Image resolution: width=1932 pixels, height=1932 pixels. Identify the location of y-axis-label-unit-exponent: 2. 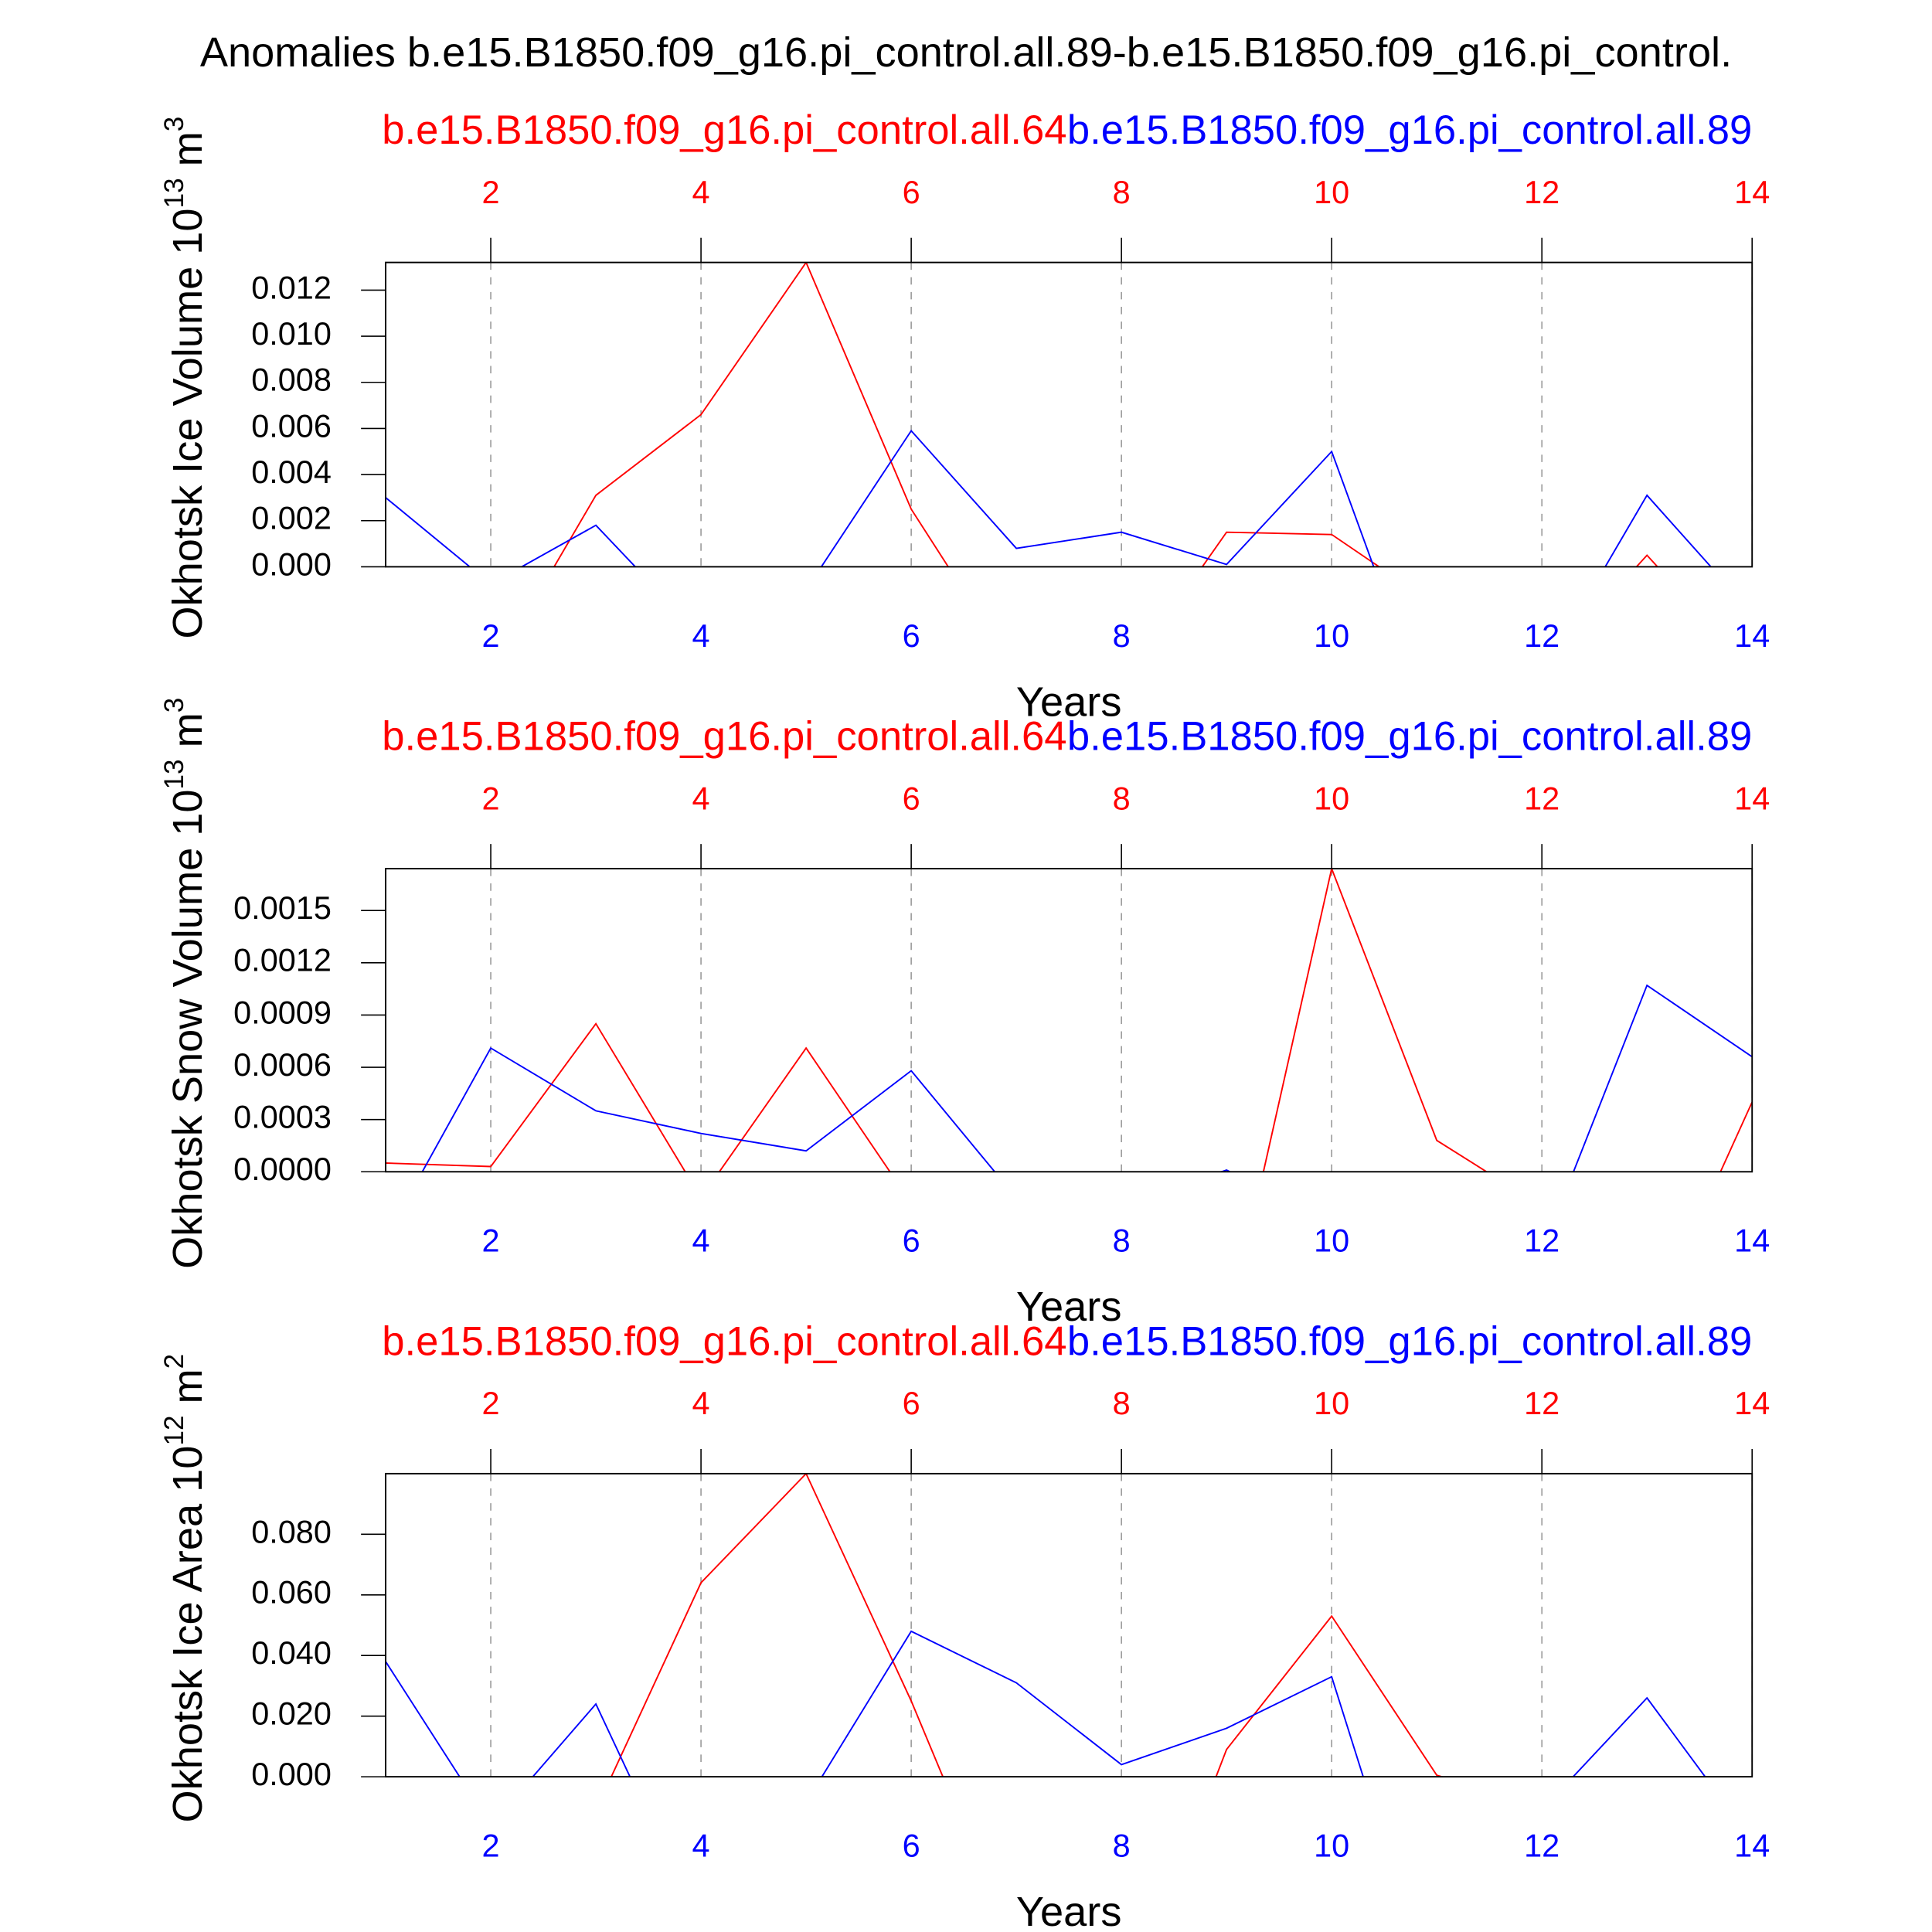
(174, 1362).